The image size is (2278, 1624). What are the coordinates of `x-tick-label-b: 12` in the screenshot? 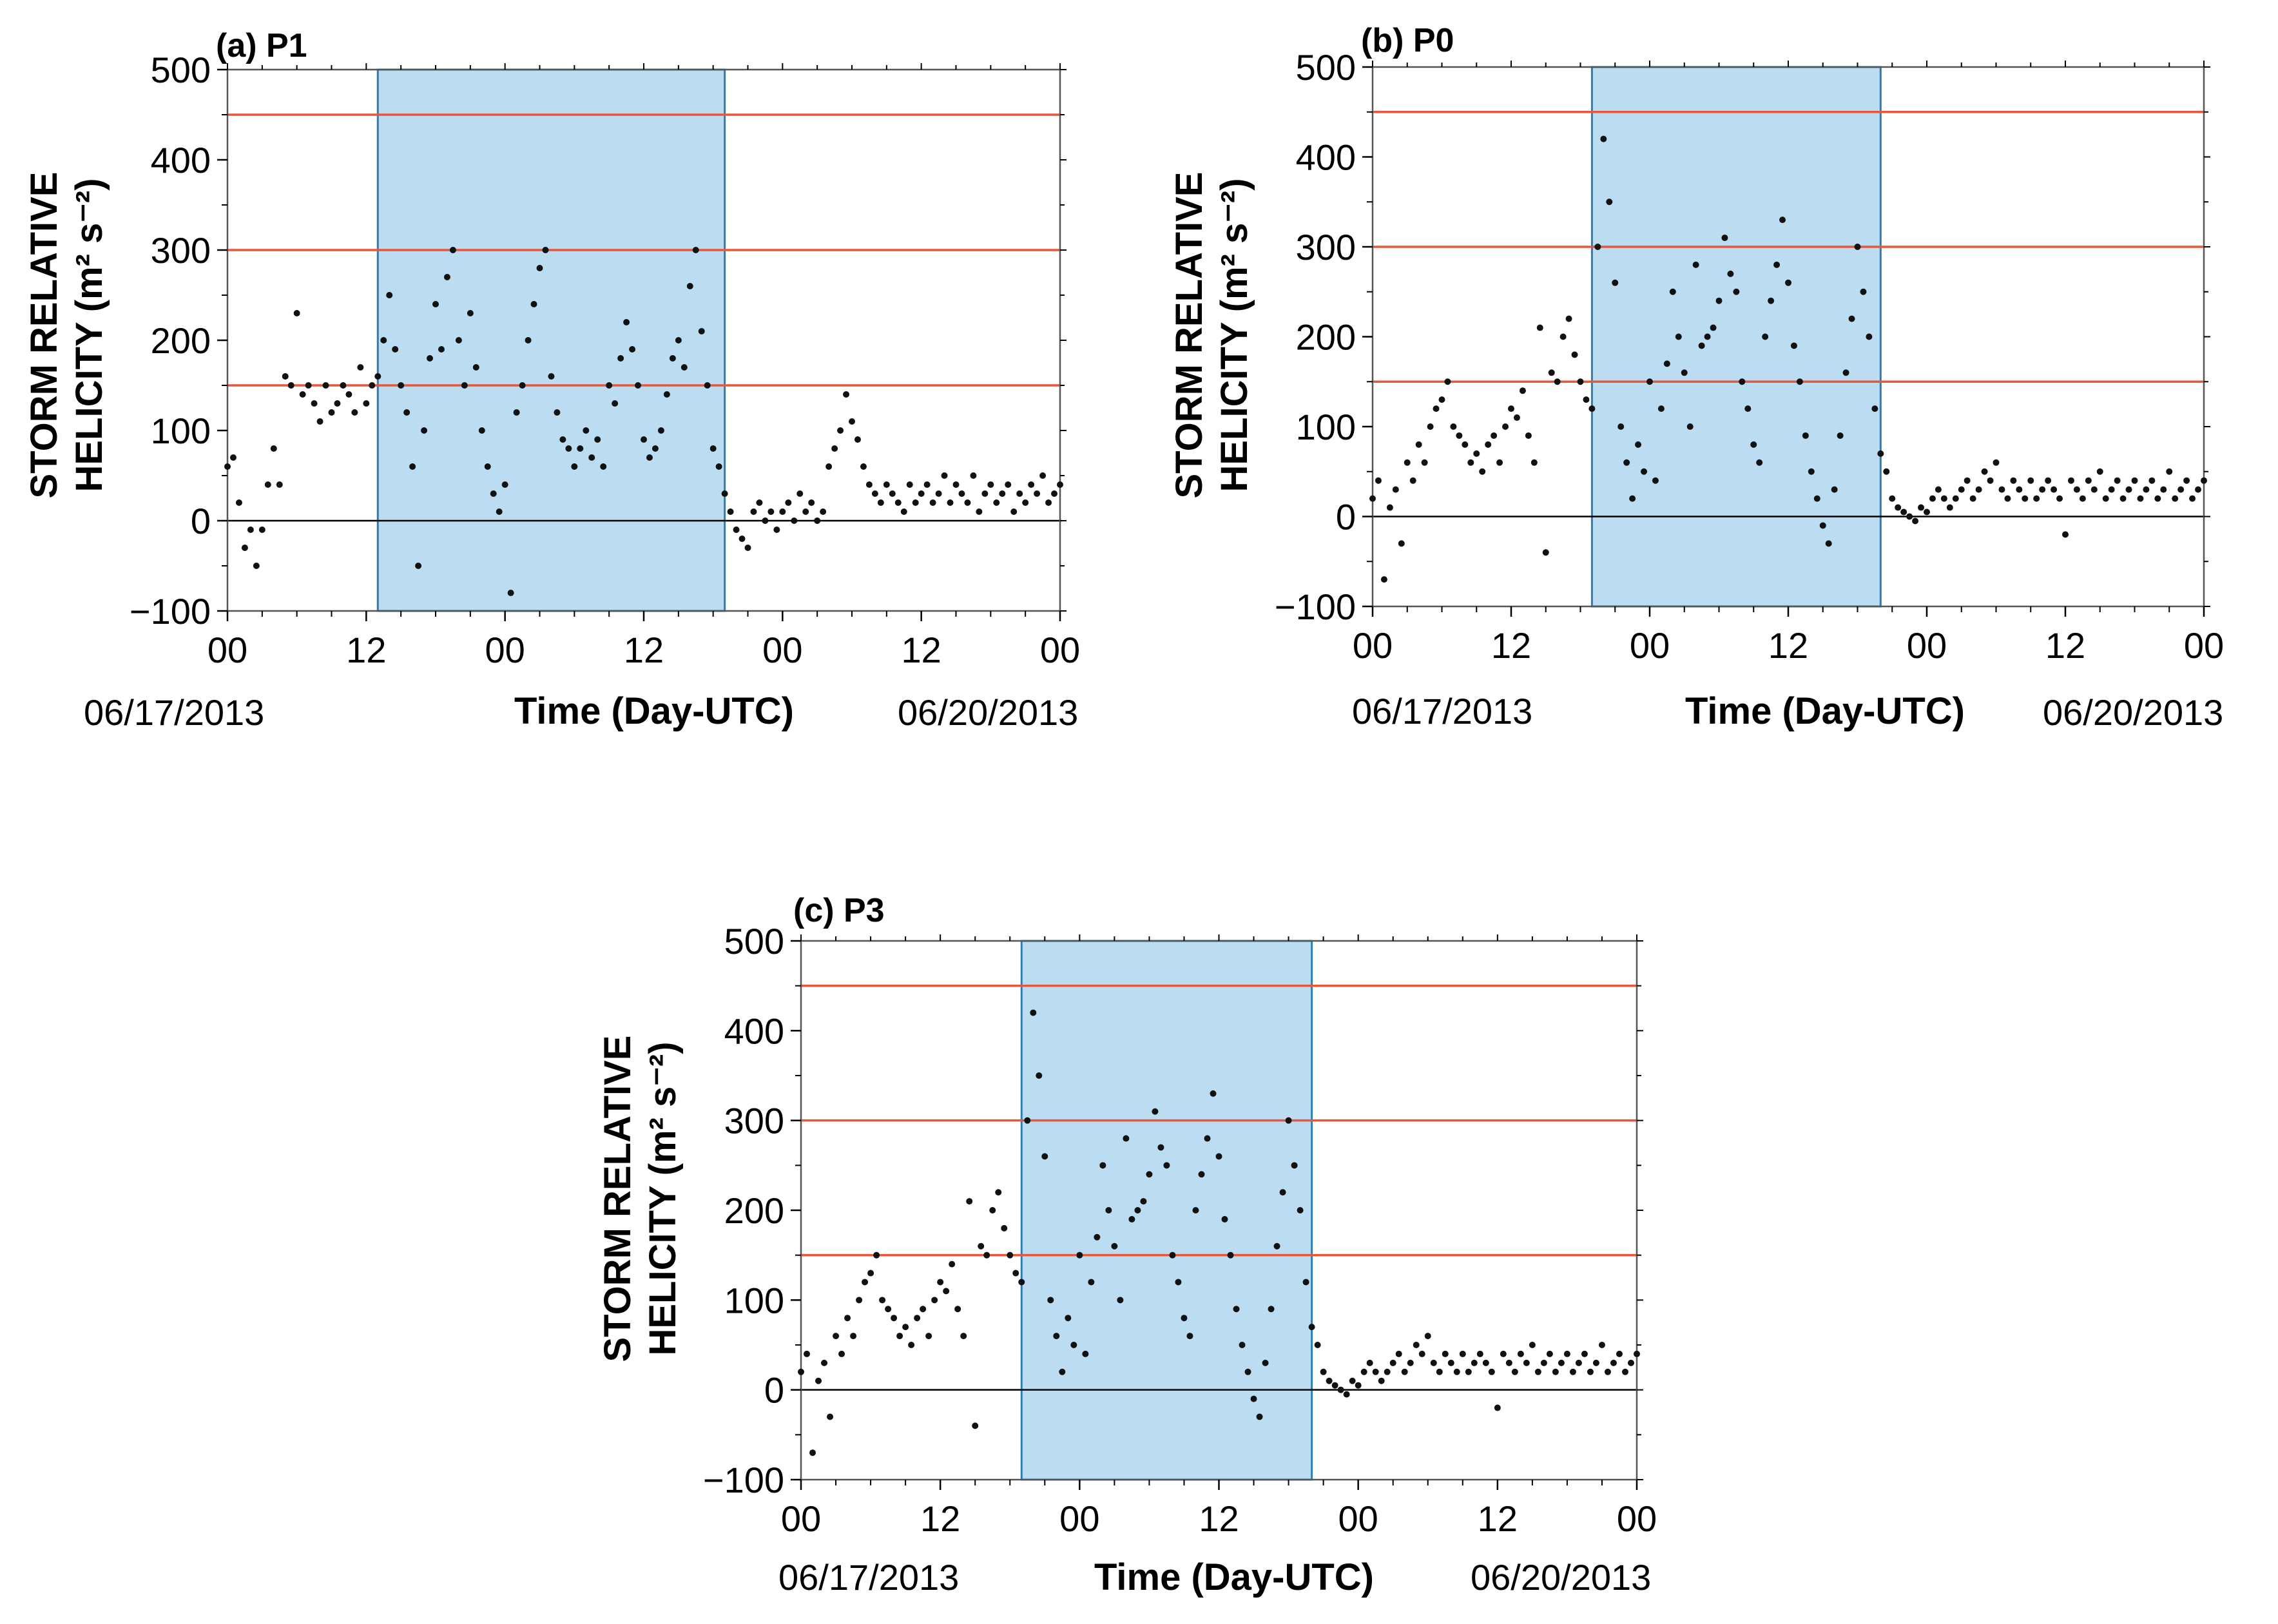 It's located at (1788, 646).